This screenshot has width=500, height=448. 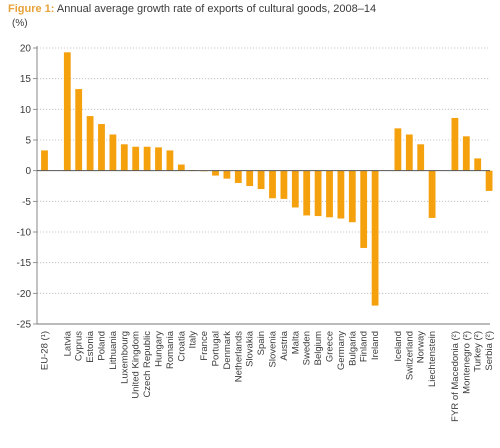 I want to click on x-category-label: Lithuania, so click(x=113, y=349).